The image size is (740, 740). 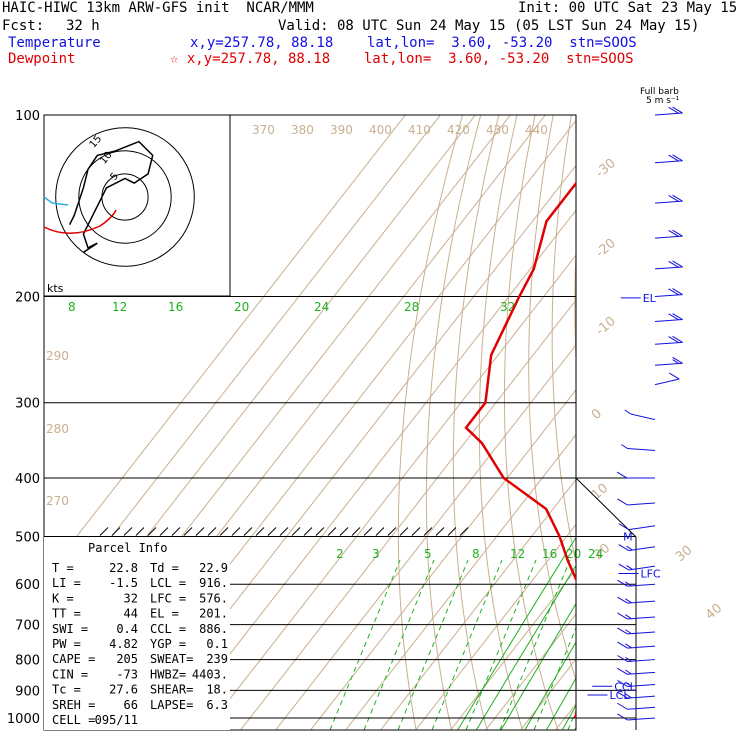 I want to click on barb-title-1: Full barb, so click(x=659, y=92).